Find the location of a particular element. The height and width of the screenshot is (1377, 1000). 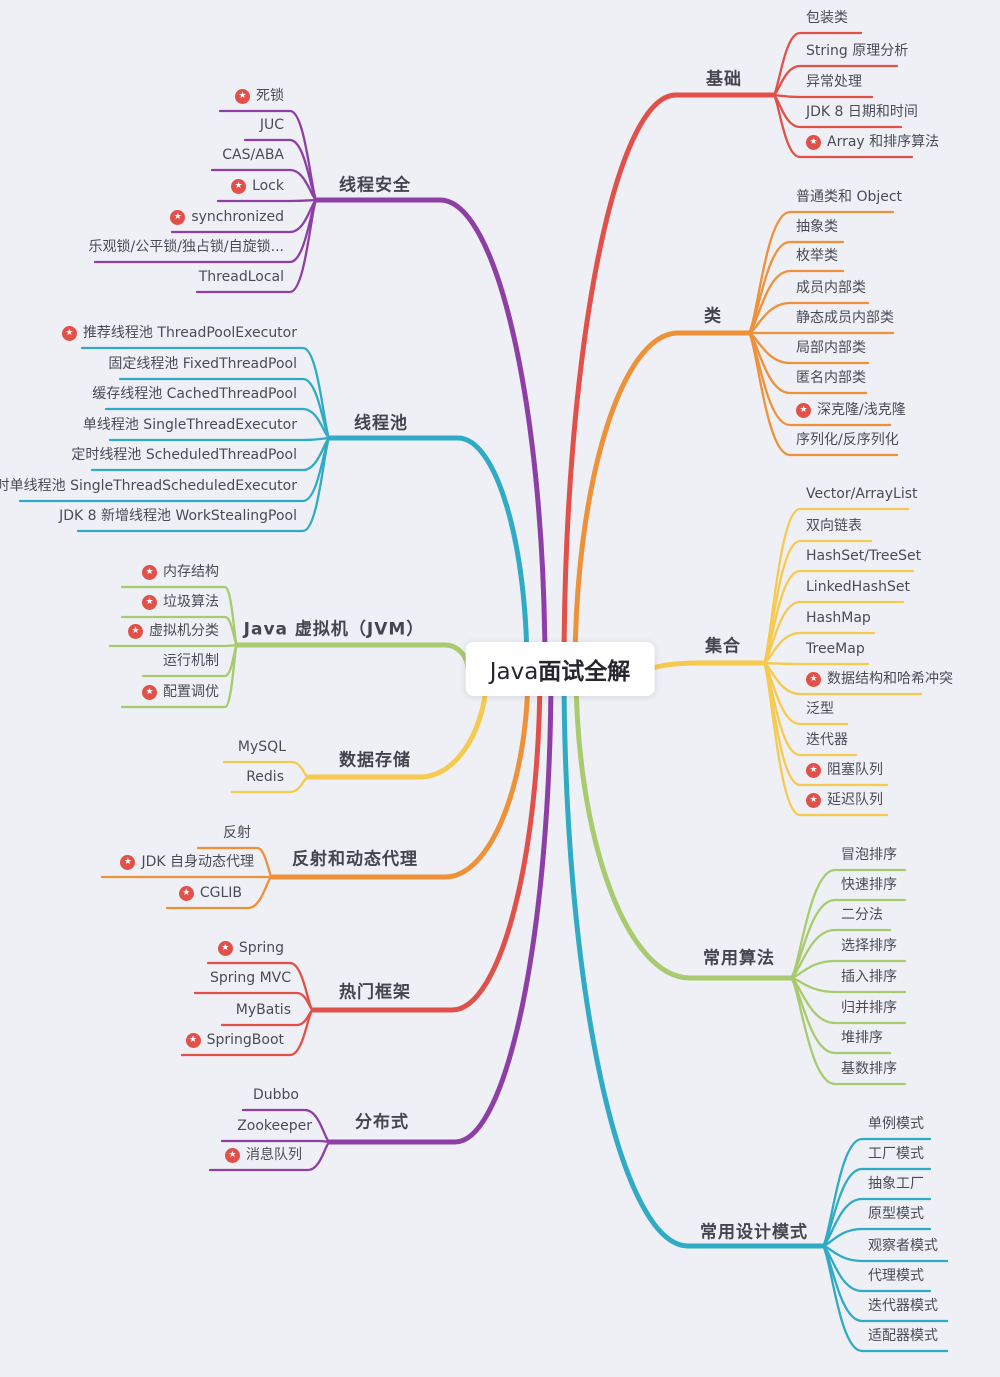

node-label: 插入排序 is located at coordinates (869, 977).